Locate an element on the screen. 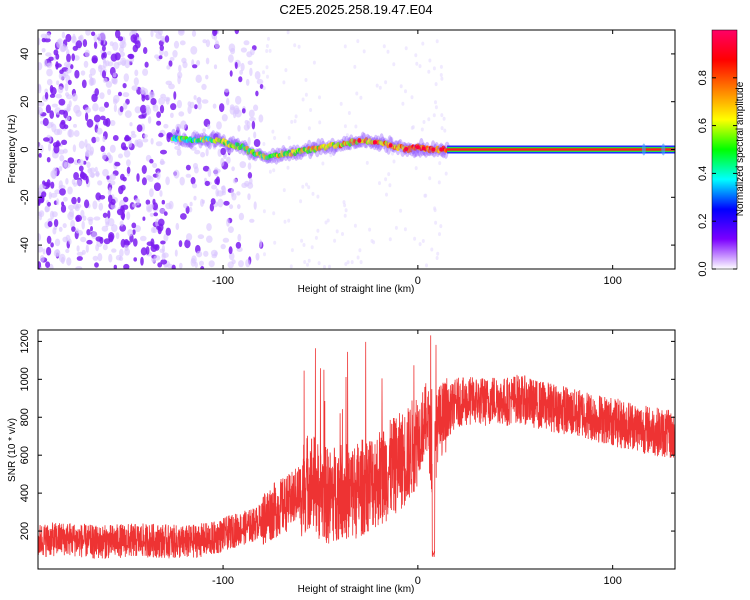 The width and height of the screenshot is (750, 600). signal-peak is located at coordinates (423, 148).